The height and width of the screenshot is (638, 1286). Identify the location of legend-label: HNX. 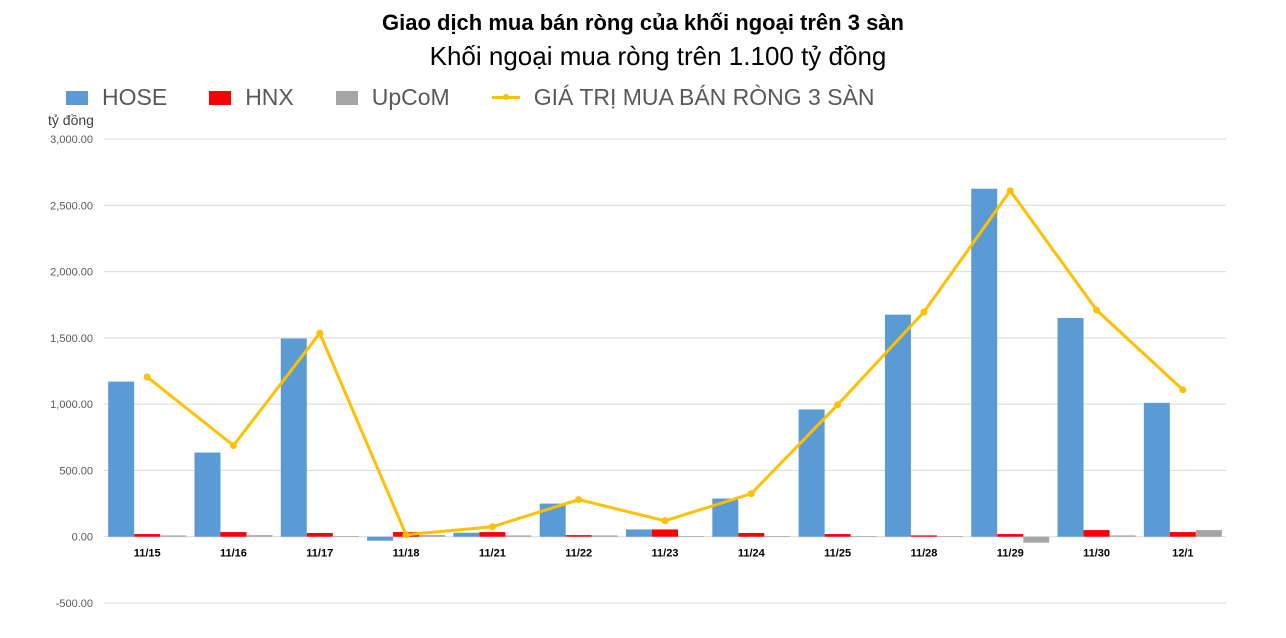
(269, 97).